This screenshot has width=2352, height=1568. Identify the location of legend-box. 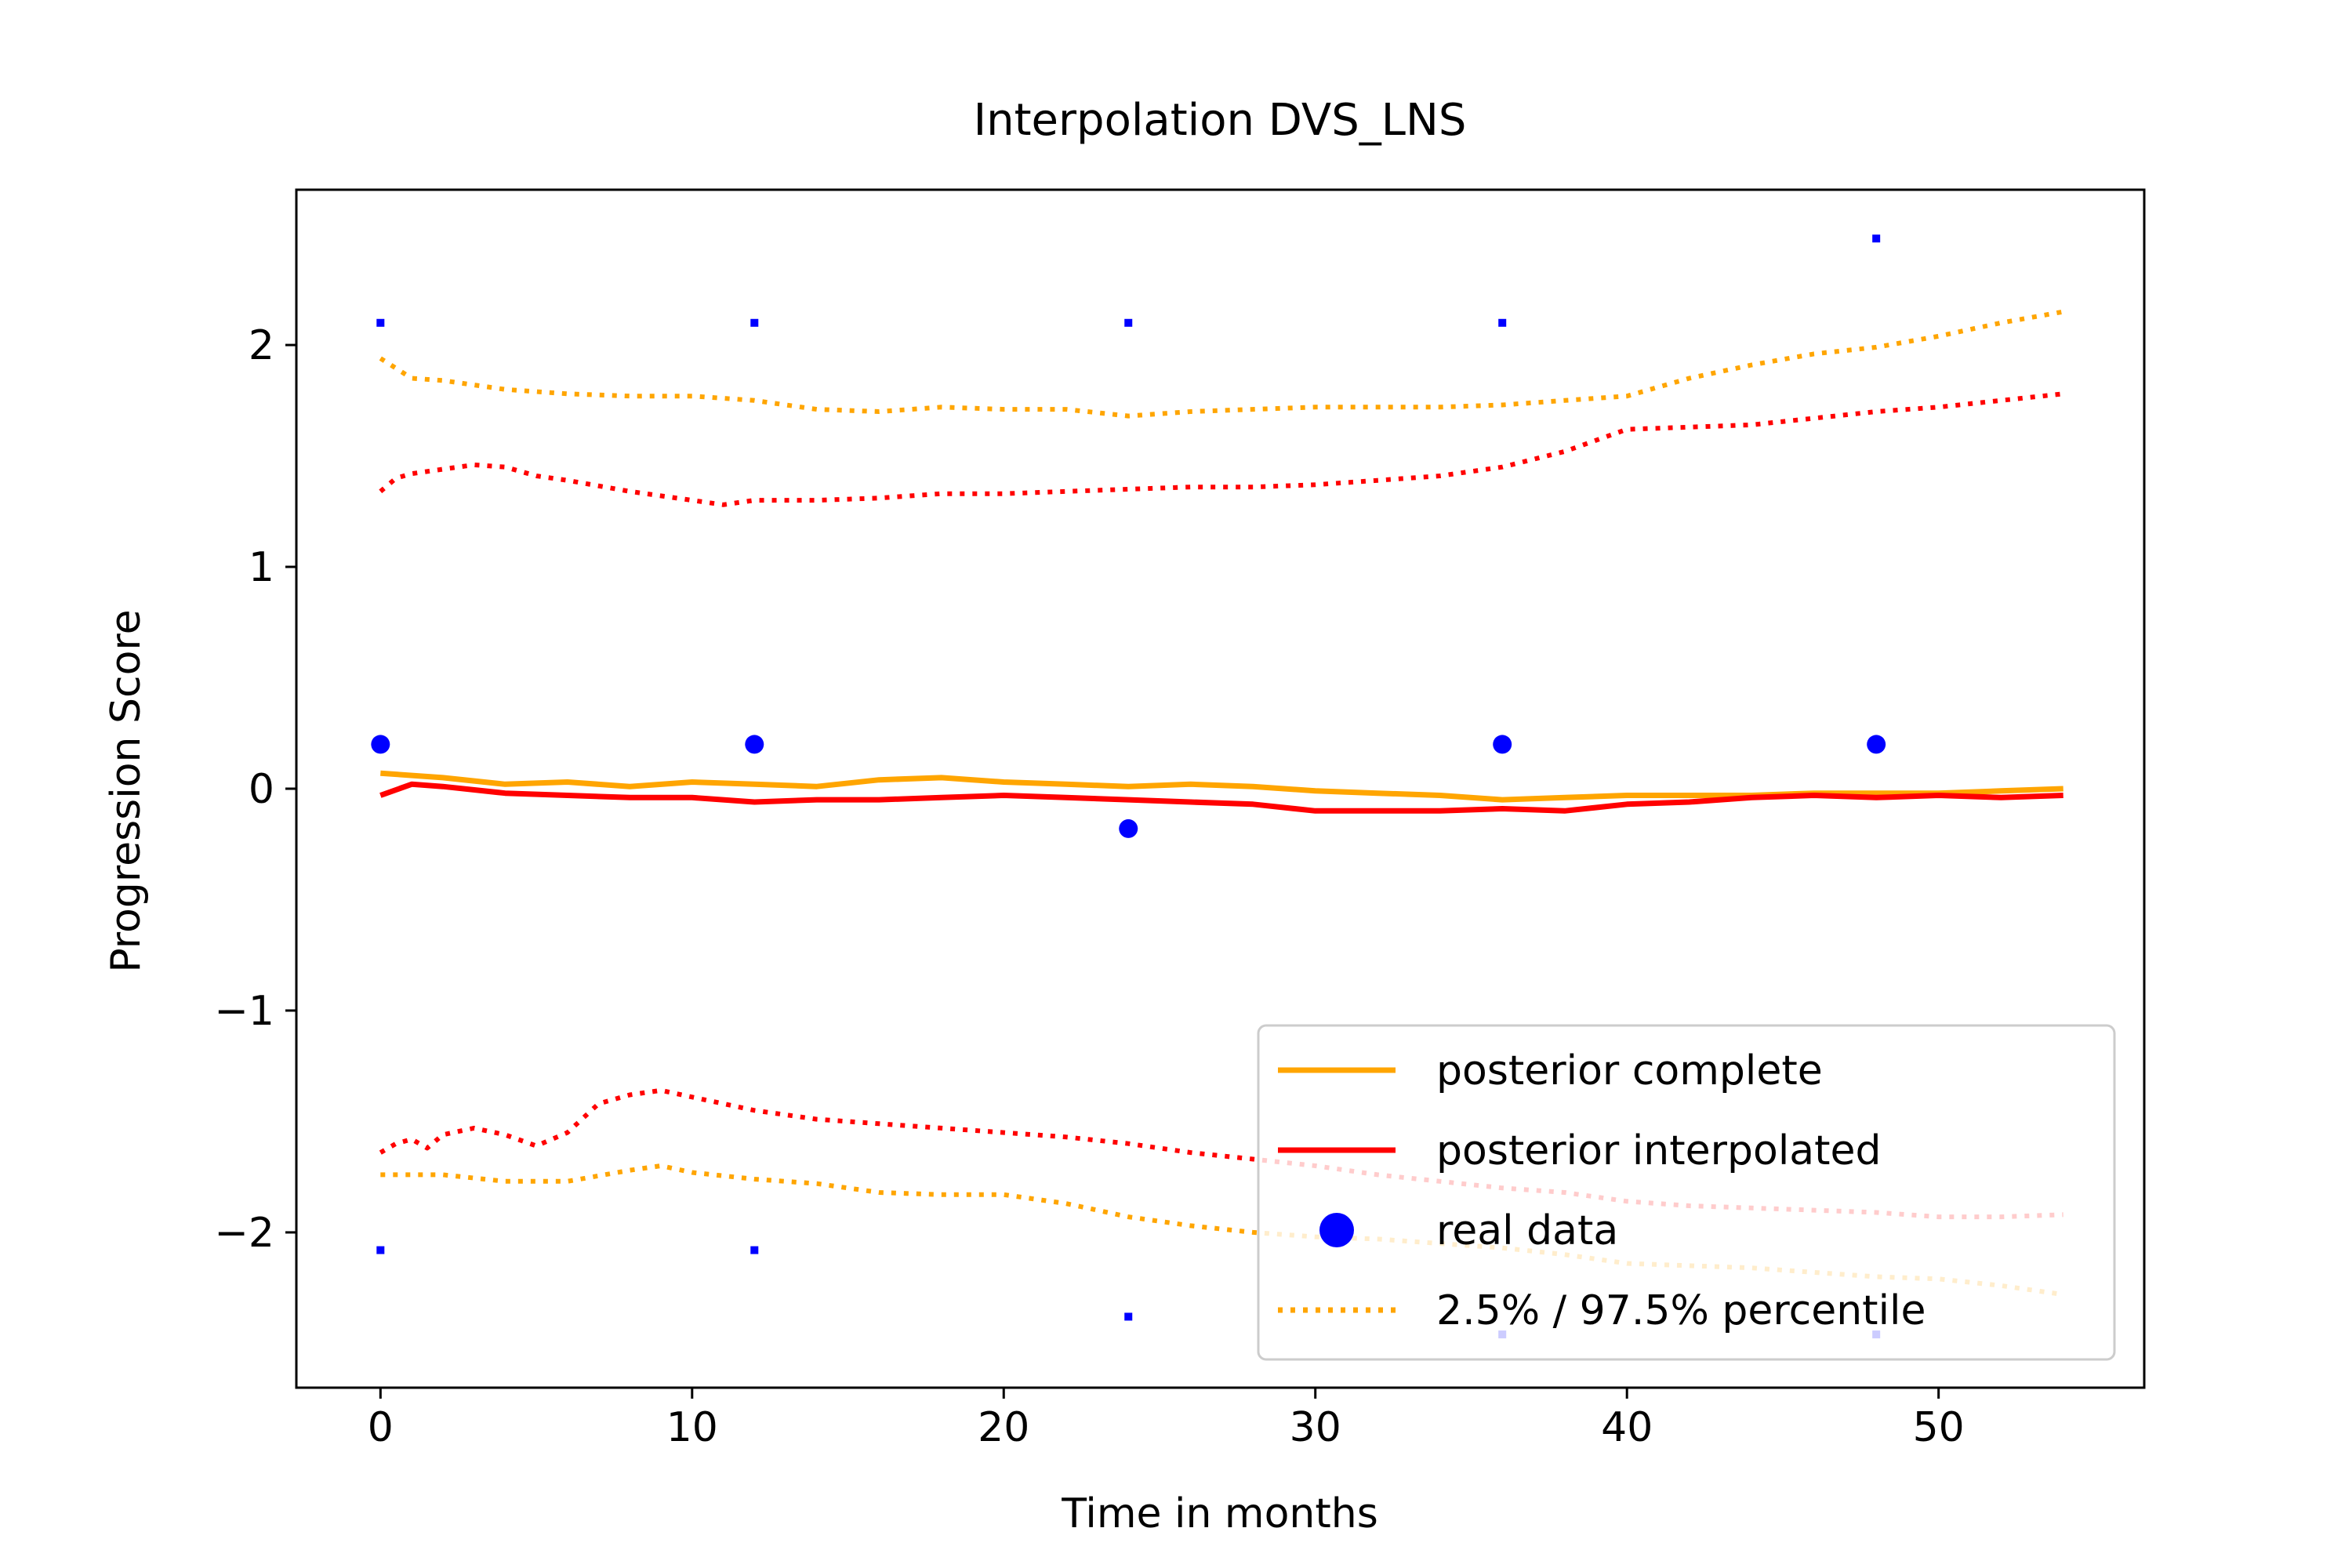
(1686, 1192).